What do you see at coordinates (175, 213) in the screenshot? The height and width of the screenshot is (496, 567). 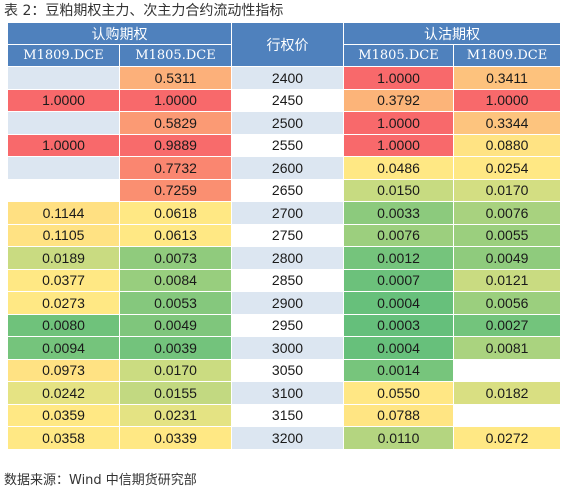 I see `call-value-cell: 0.0618` at bounding box center [175, 213].